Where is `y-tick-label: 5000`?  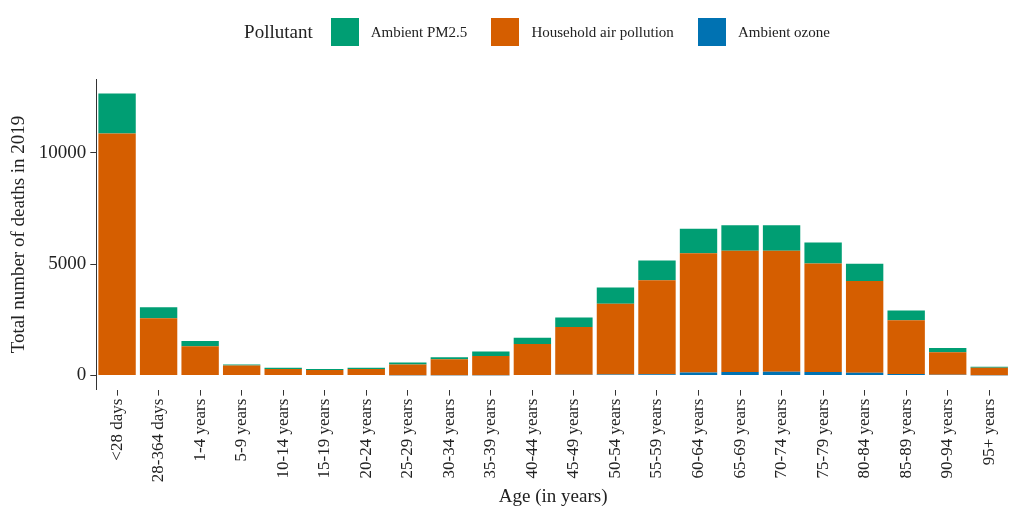
y-tick-label: 5000 is located at coordinates (67, 263).